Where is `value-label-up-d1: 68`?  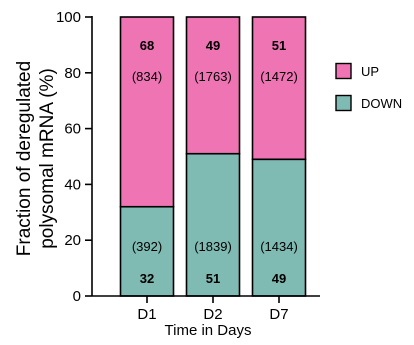
value-label-up-d1: 68 is located at coordinates (147, 45).